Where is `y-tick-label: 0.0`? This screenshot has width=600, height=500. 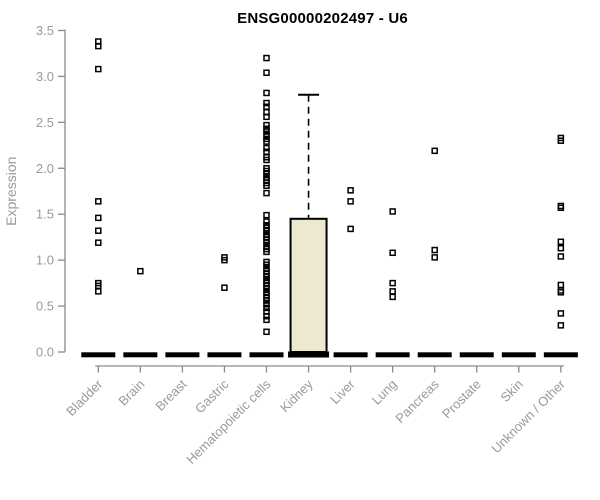
y-tick-label: 0.0 is located at coordinates (45, 352).